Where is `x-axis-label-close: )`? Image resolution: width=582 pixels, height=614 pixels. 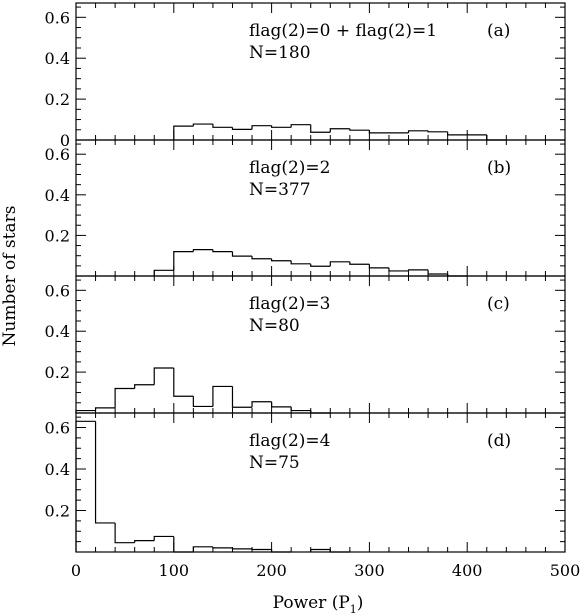 x-axis-label-close: ) is located at coordinates (360, 603).